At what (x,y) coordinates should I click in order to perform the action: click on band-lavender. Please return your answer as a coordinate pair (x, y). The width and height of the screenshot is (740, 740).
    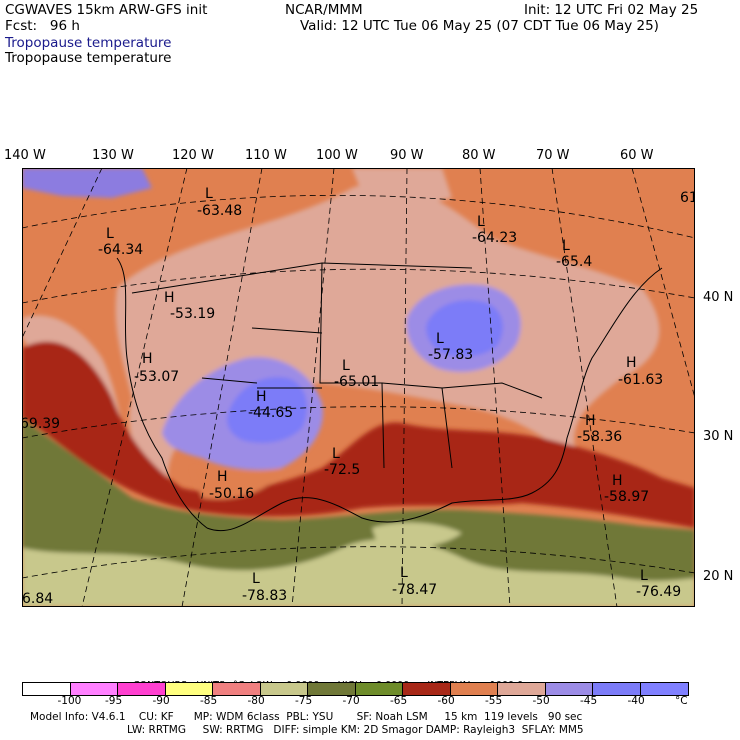
    Looking at the image, I should click on (87, 183).